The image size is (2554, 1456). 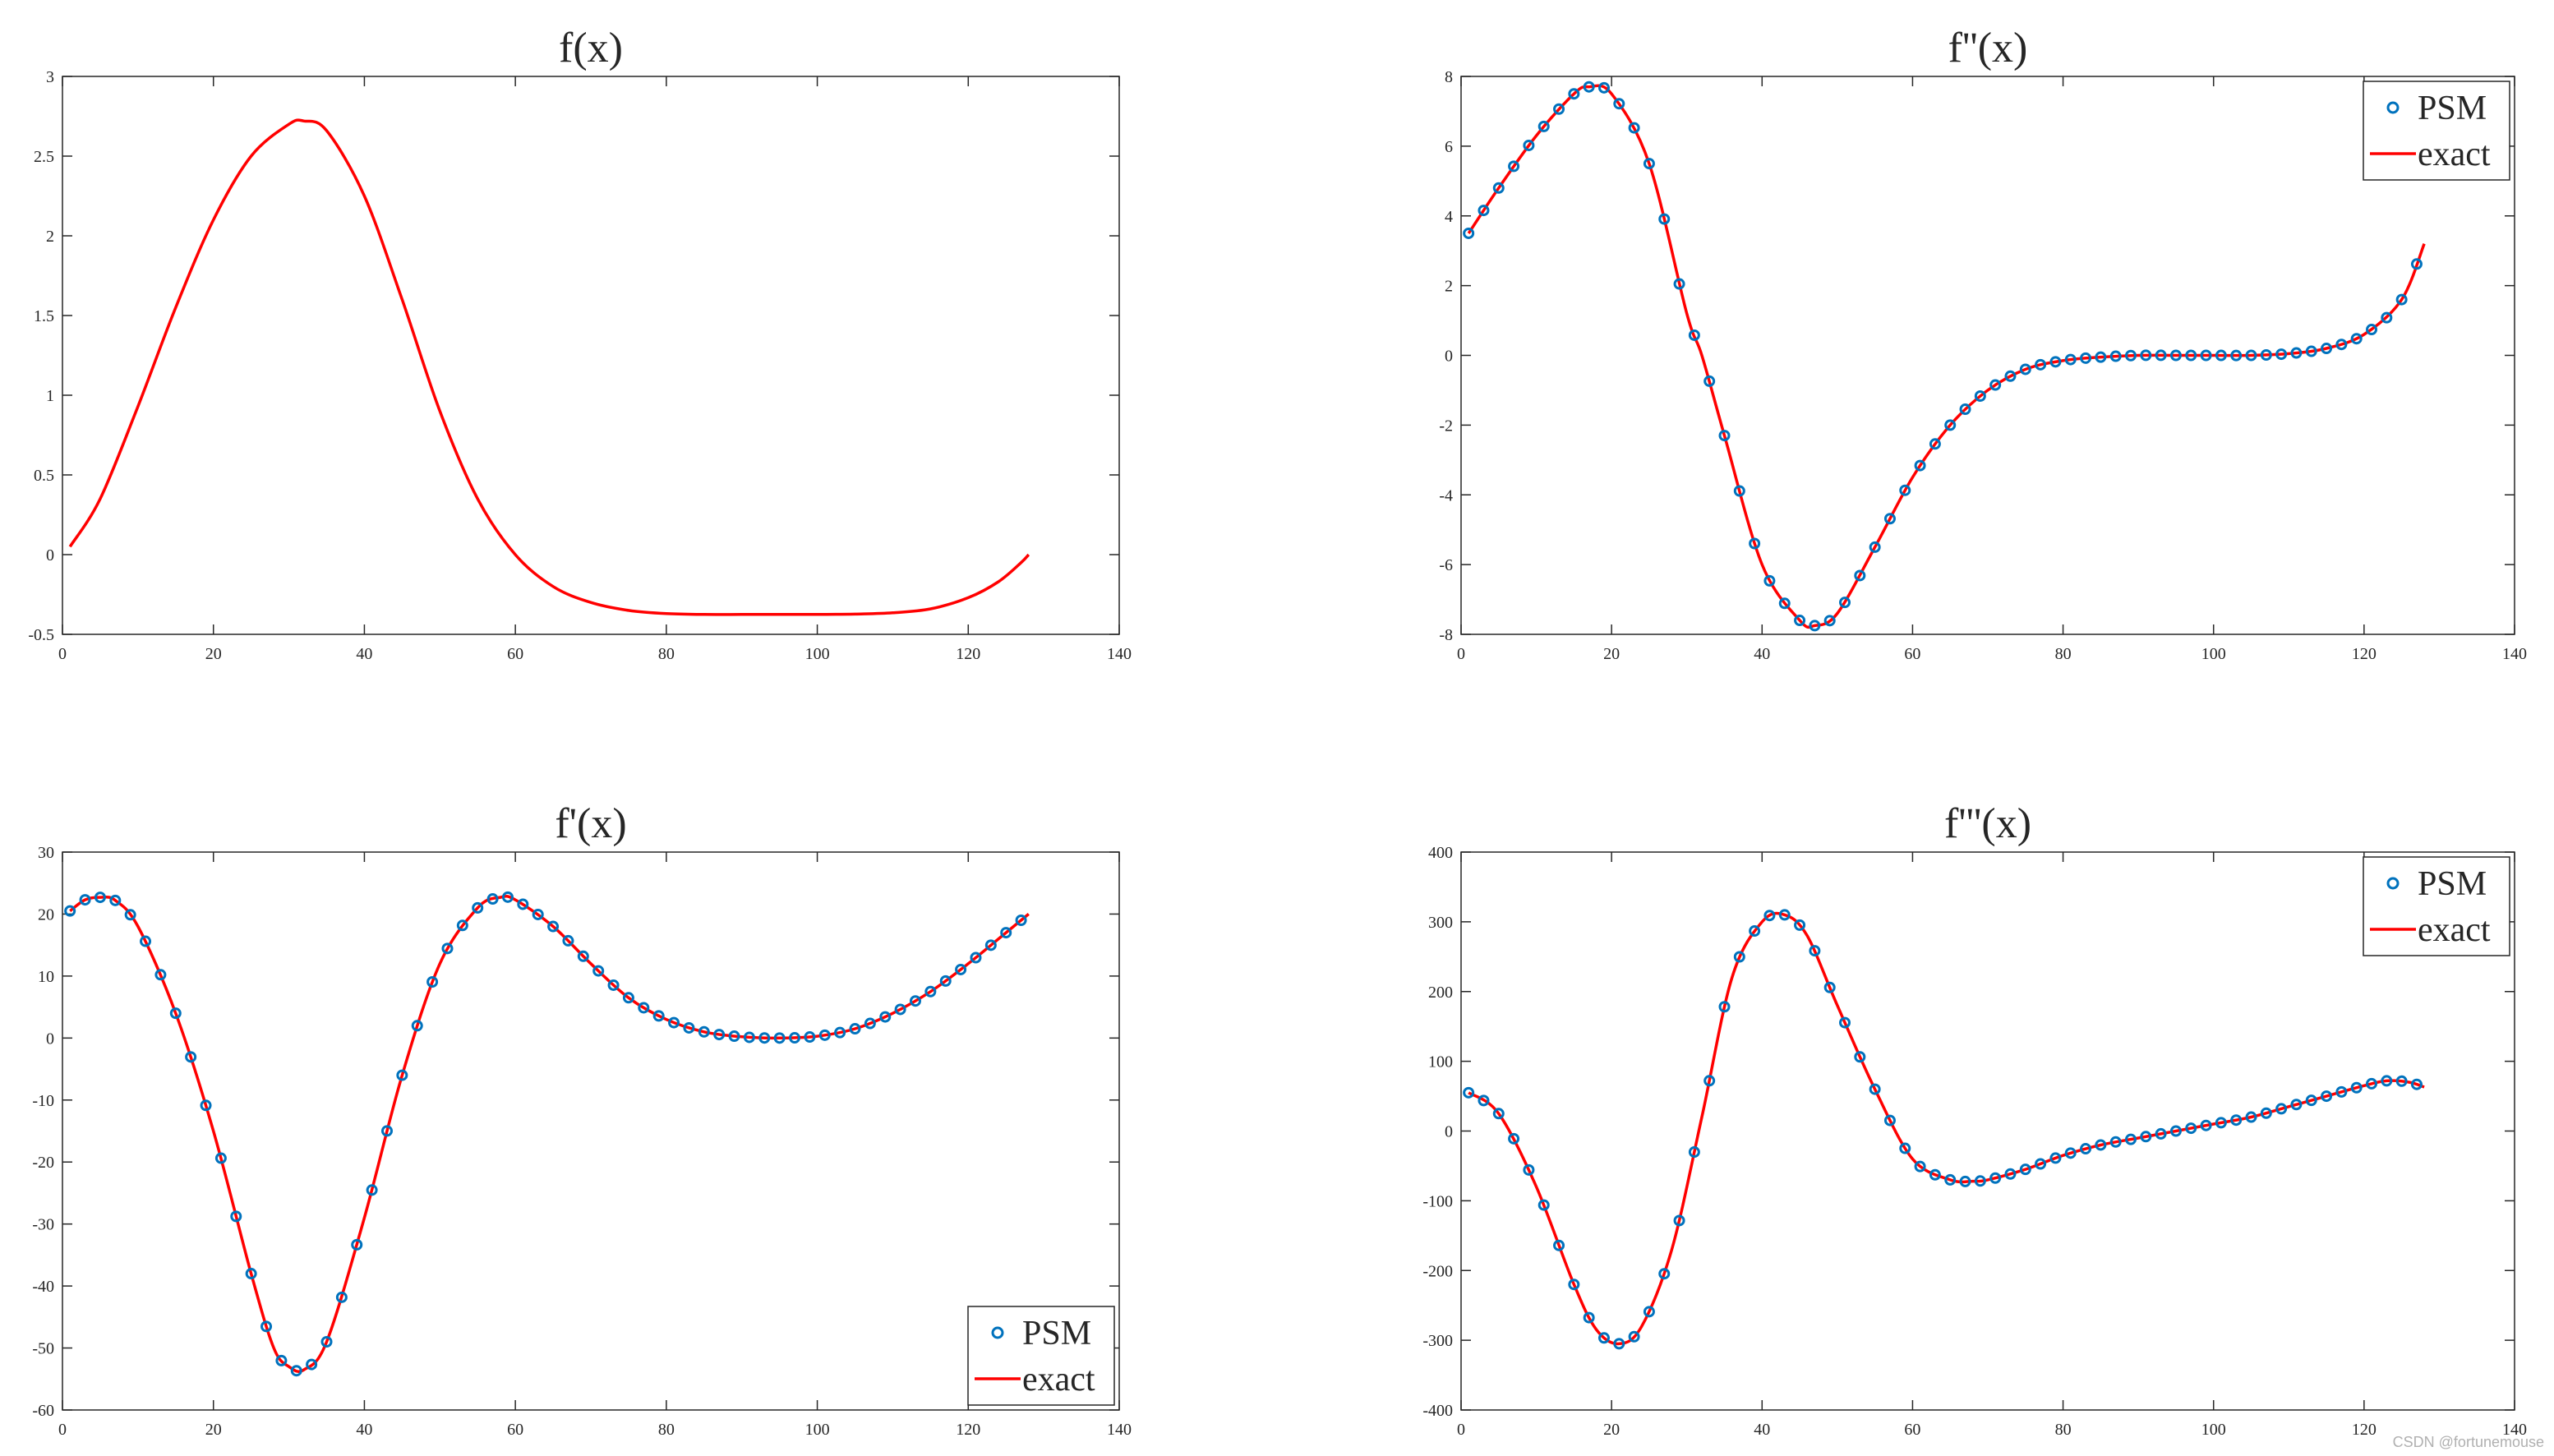 I want to click on legend-label-psm: PSM, so click(x=2452, y=884).